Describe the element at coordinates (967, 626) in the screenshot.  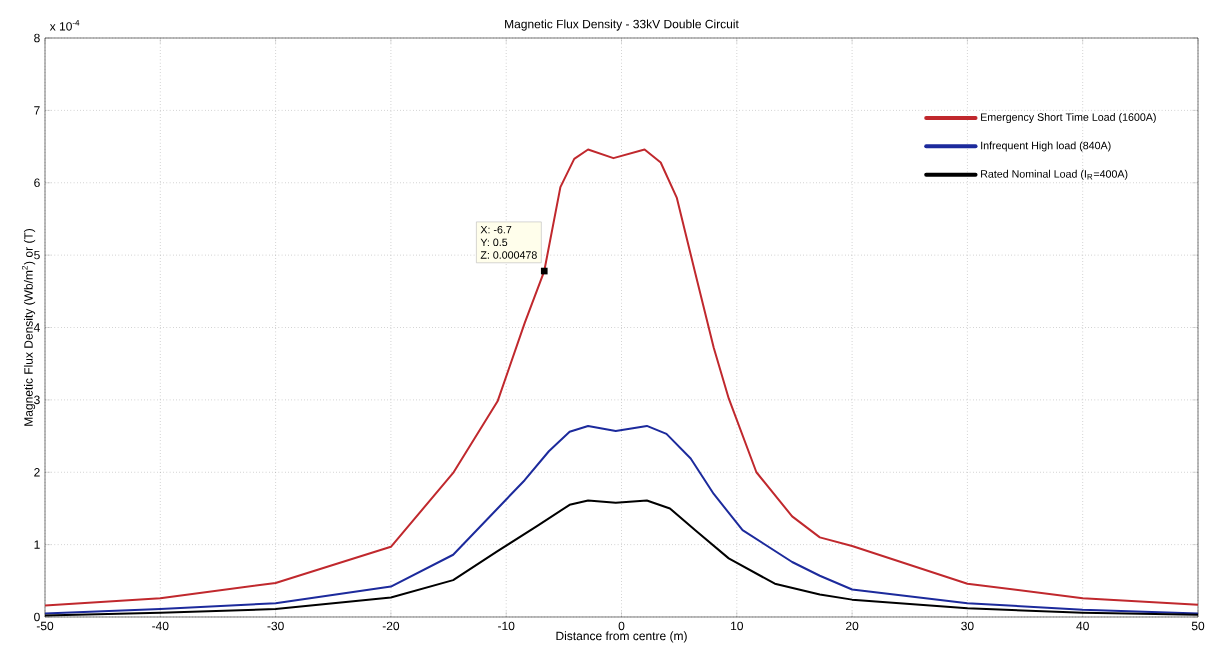
I see `x-tick-label: 30` at that location.